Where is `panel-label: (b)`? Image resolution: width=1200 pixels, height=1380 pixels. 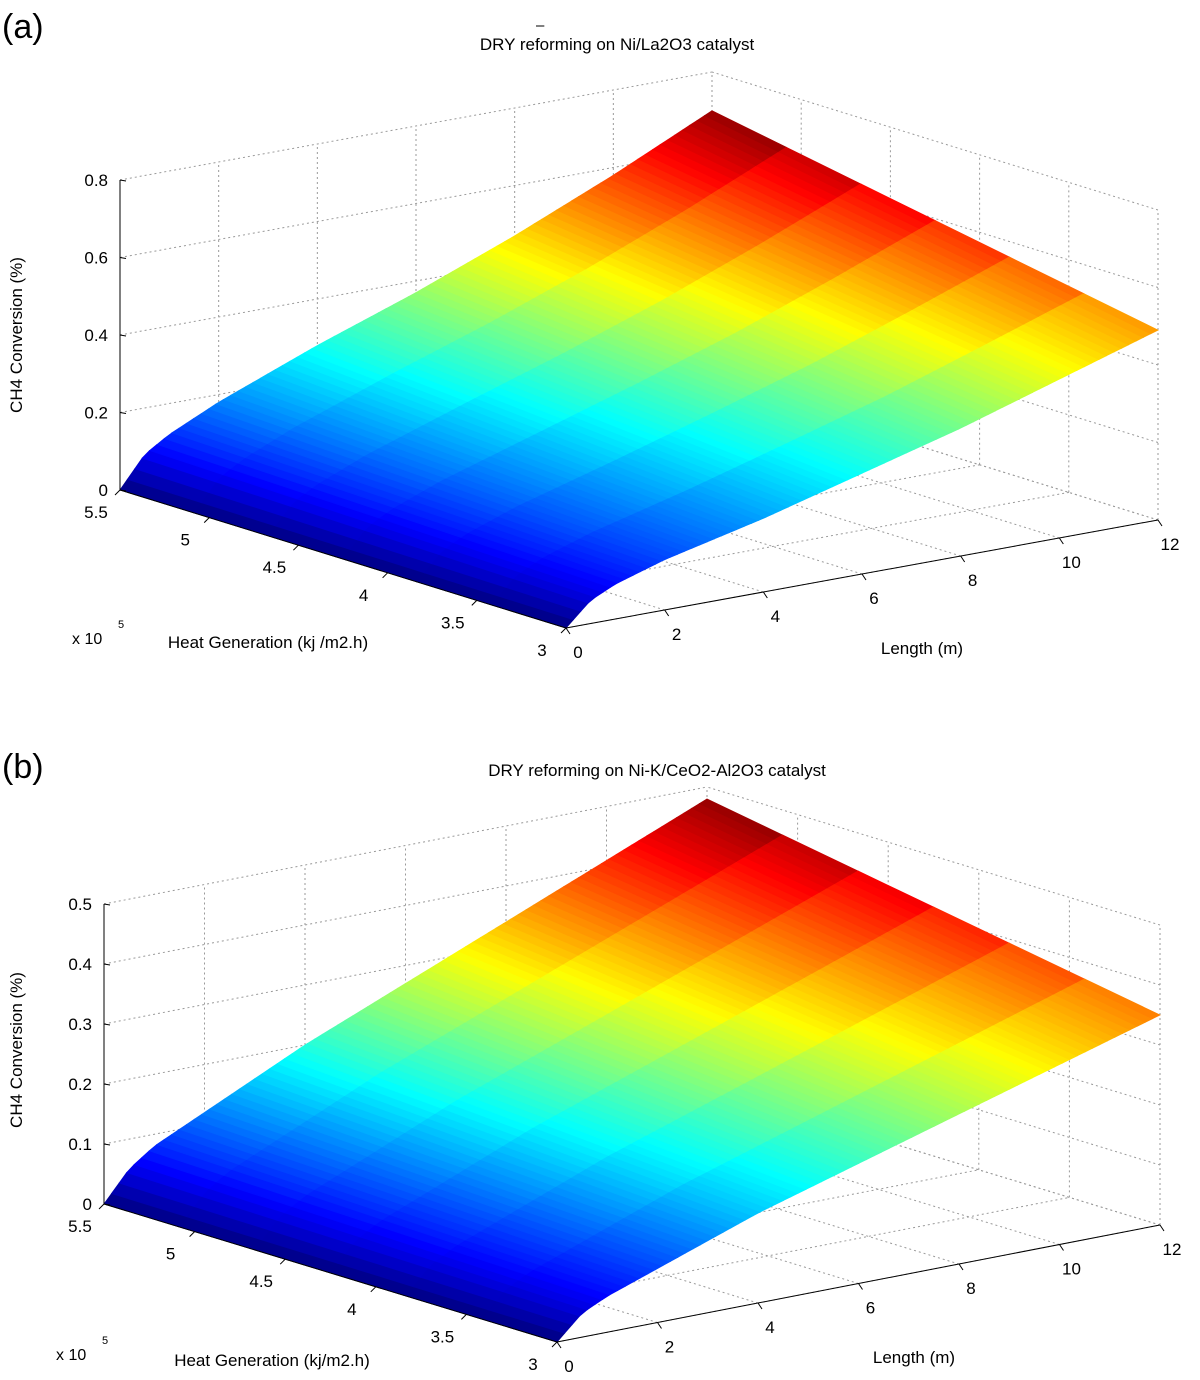 panel-label: (b) is located at coordinates (23, 767).